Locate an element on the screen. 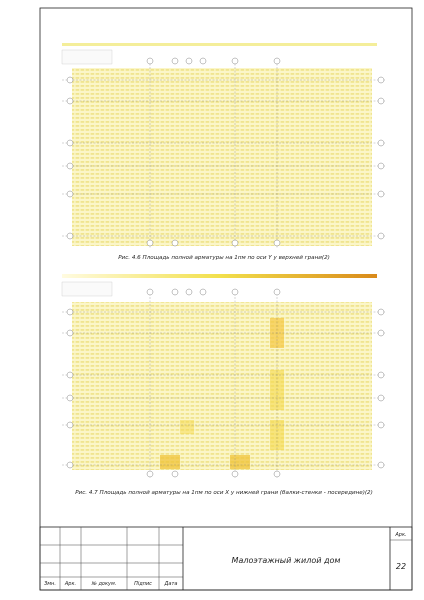 This screenshot has width=424, height=600. column-header: № докум. is located at coordinates (104, 584).